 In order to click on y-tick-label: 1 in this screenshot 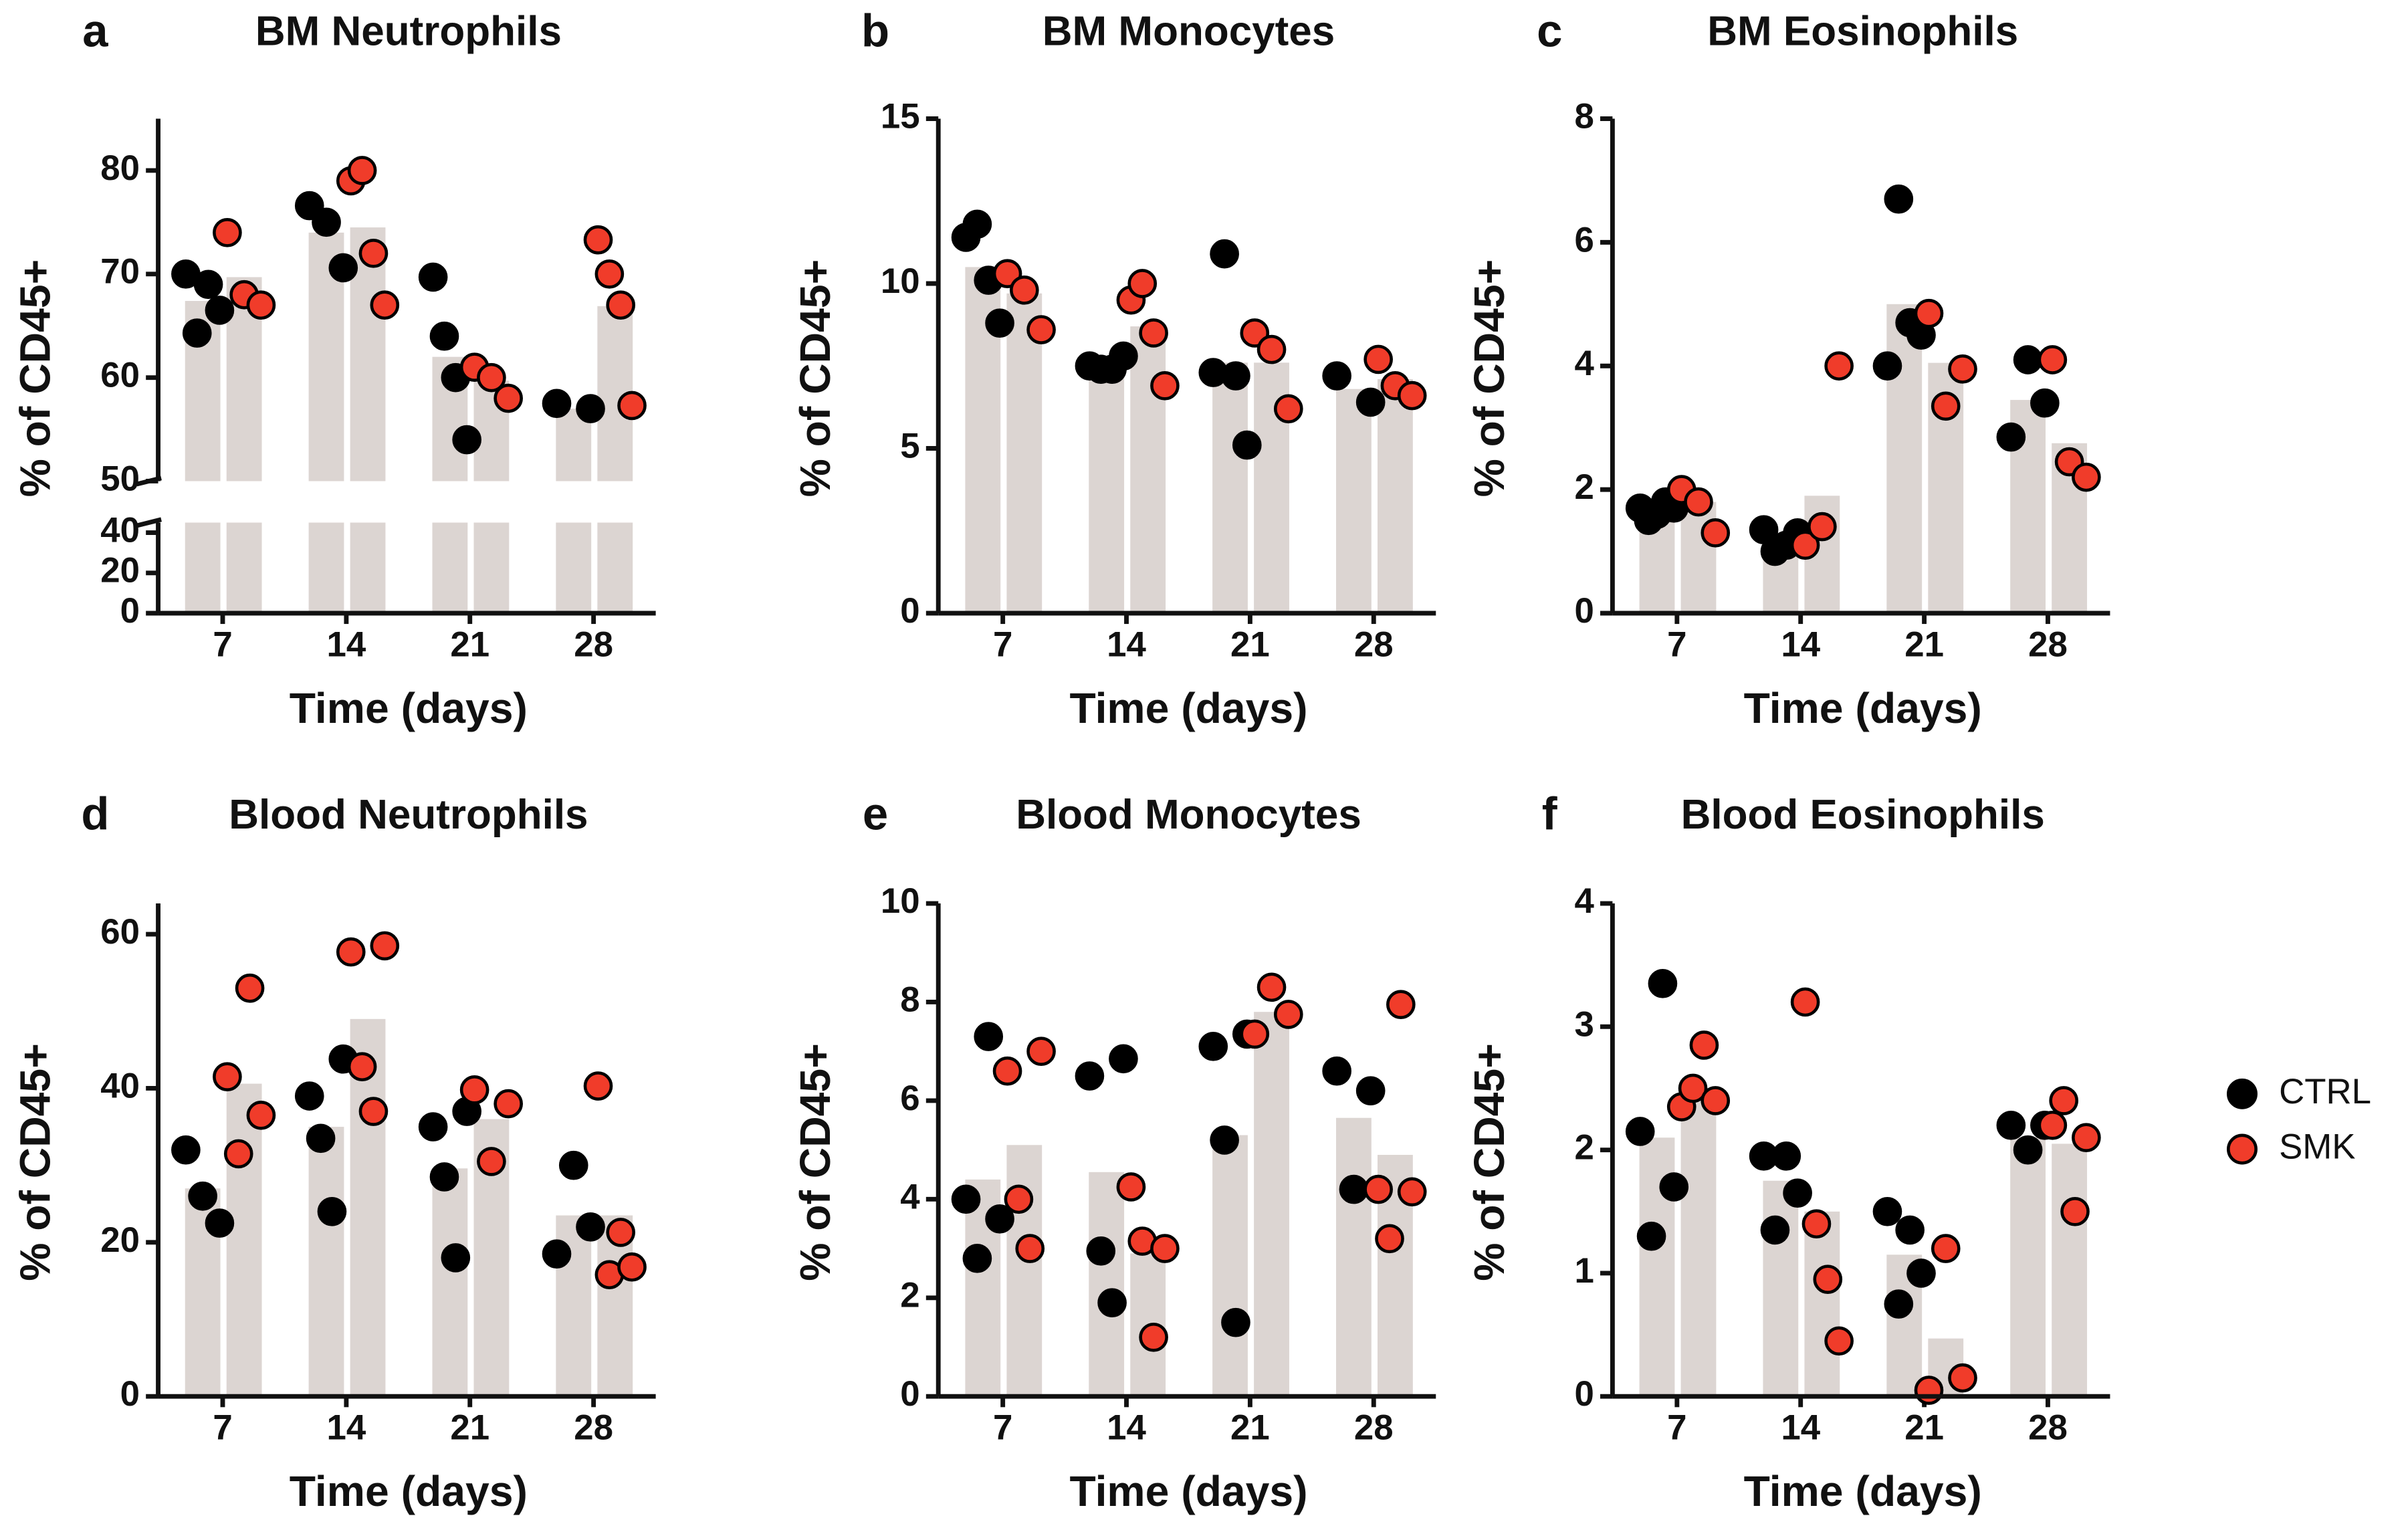, I will do `click(1584, 1271)`.